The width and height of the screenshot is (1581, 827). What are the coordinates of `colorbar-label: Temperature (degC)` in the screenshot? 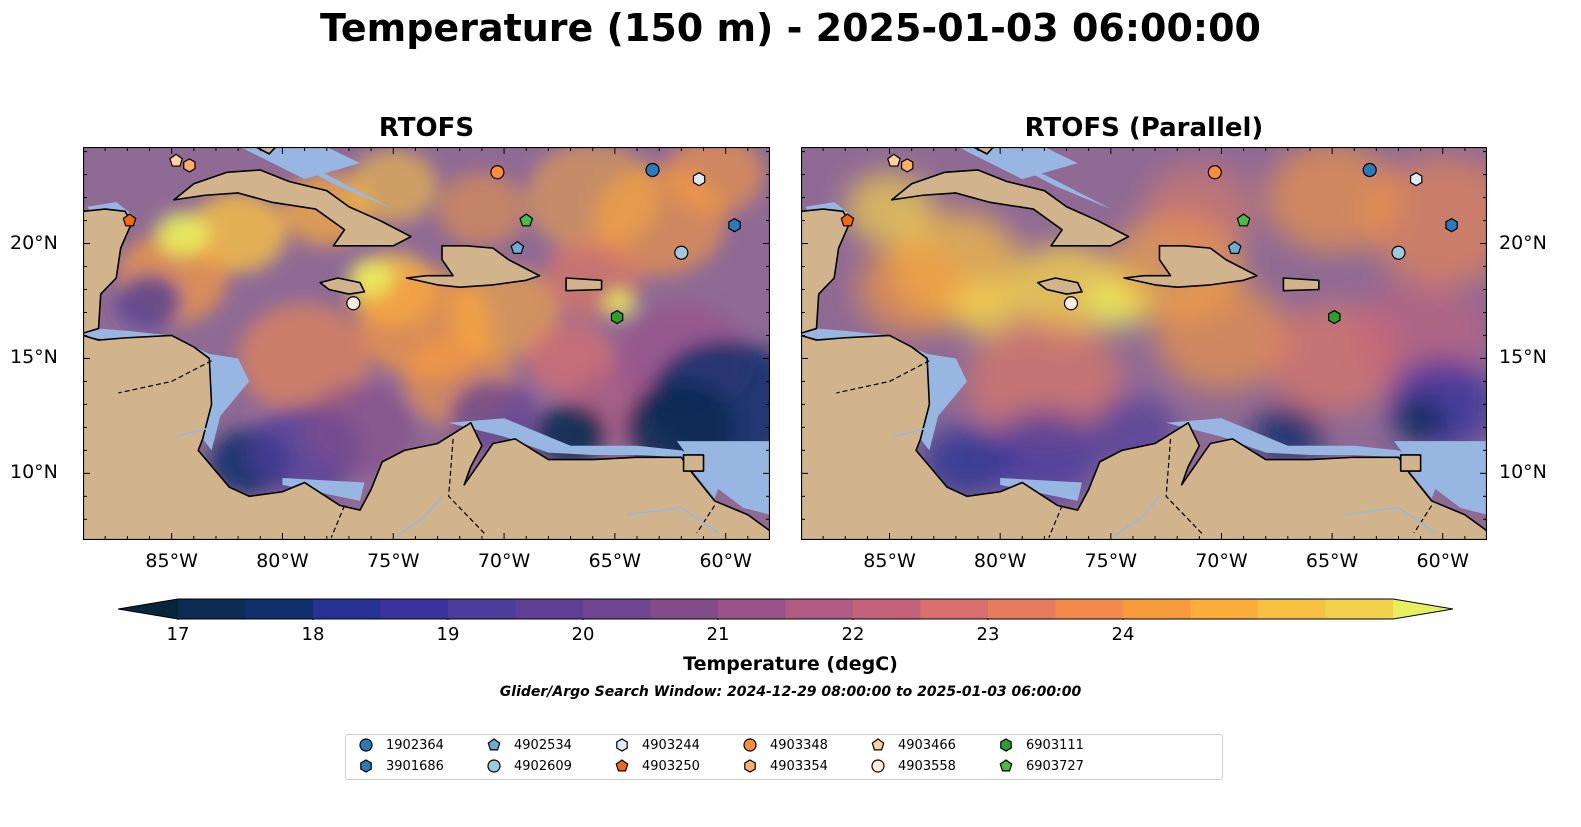 It's located at (790, 664).